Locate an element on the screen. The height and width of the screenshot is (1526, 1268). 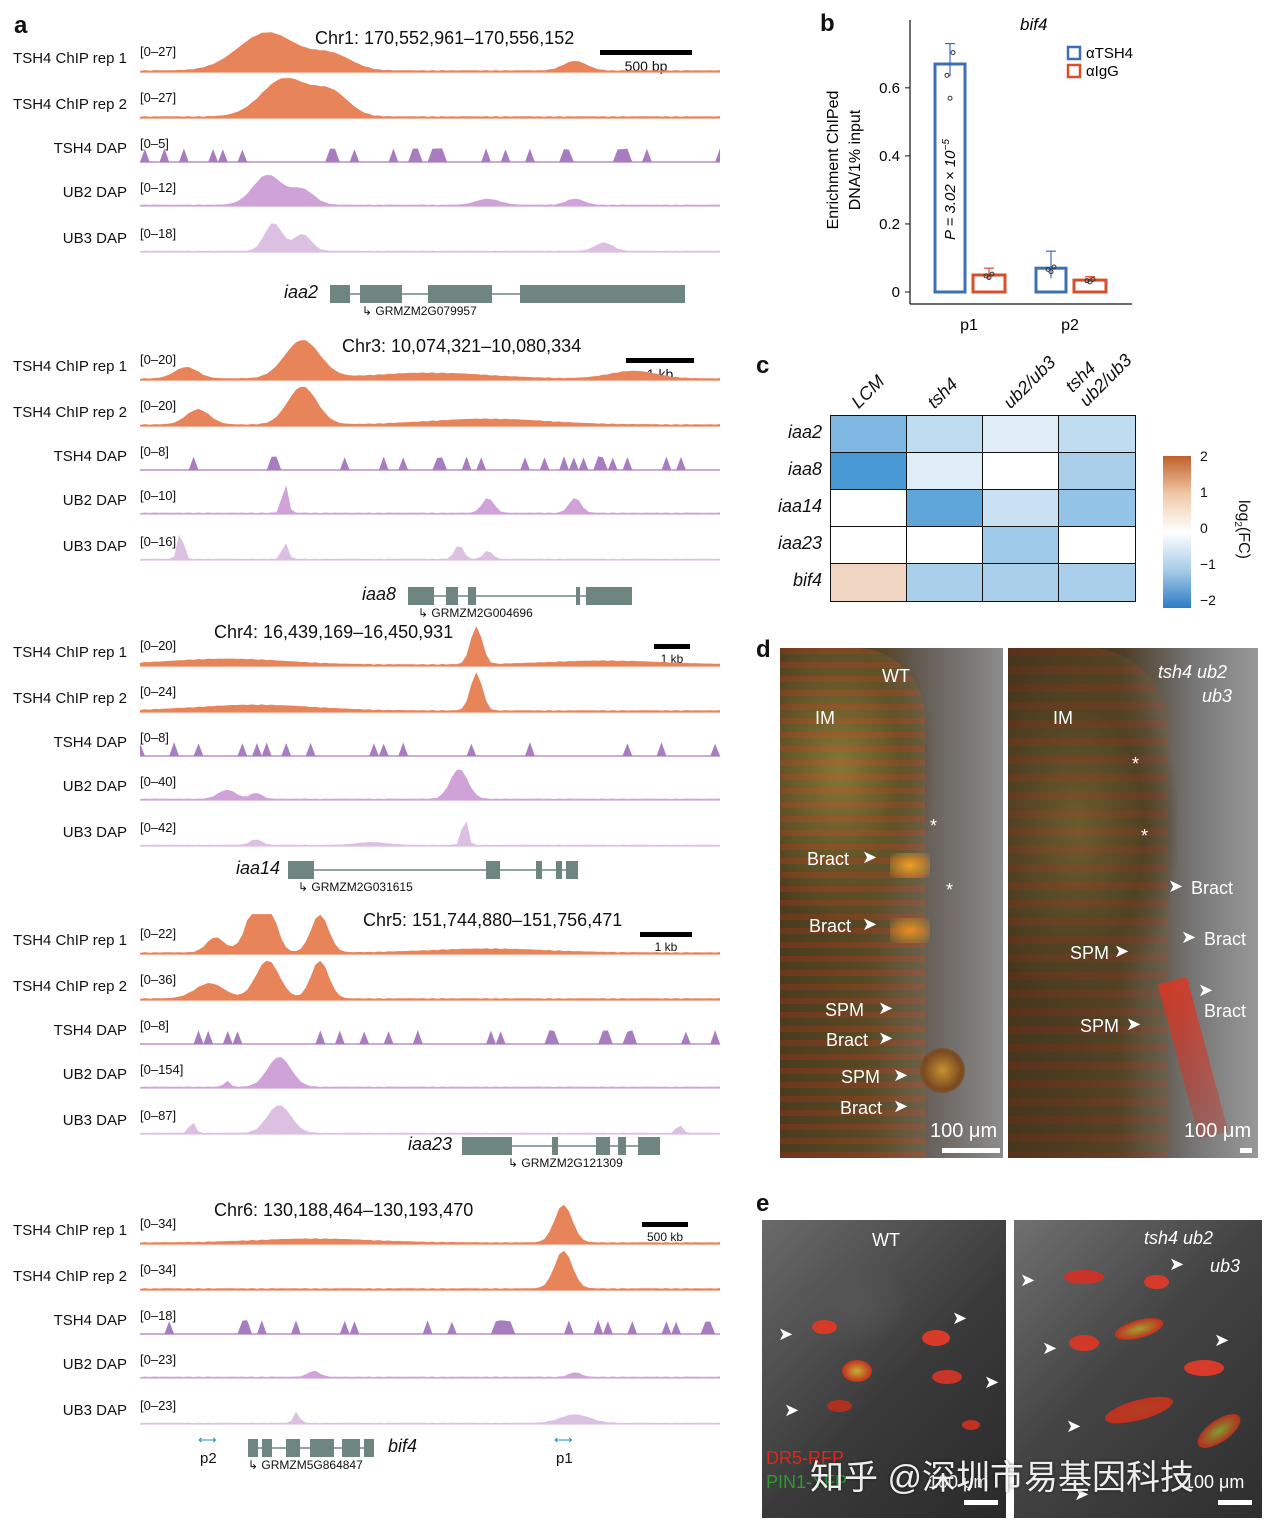
mutant-title-1: tsh4 ub2 is located at coordinates (1193, 672).